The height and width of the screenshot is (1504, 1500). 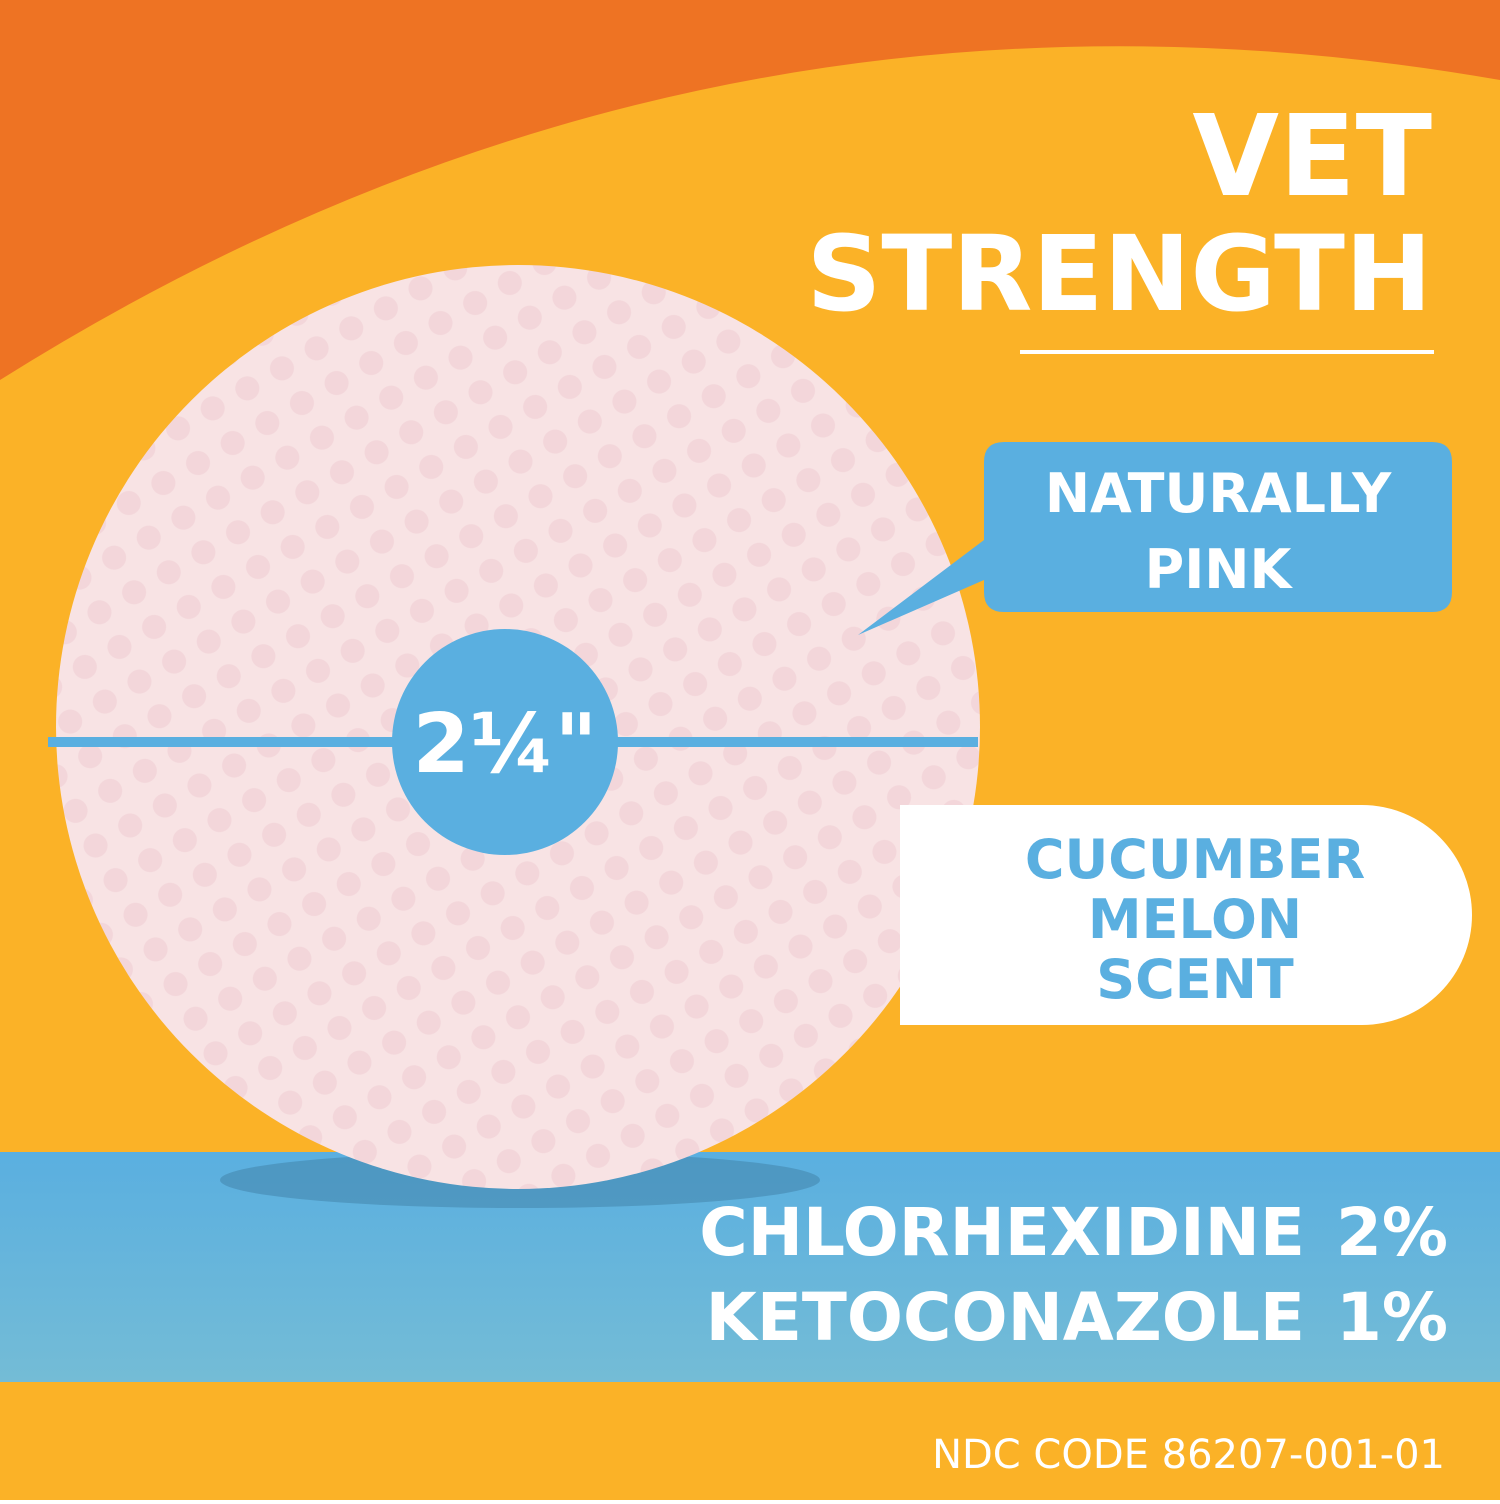 What do you see at coordinates (1005, 1317) in the screenshot?
I see `ingredient-name: KETOCONAZOLE` at bounding box center [1005, 1317].